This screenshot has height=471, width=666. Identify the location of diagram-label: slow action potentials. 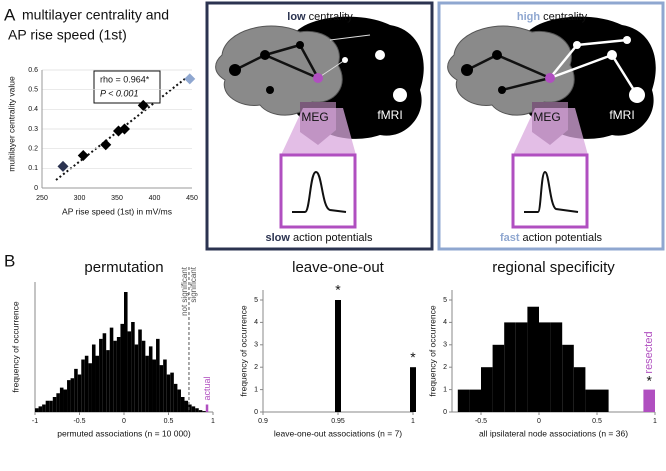
(319, 238).